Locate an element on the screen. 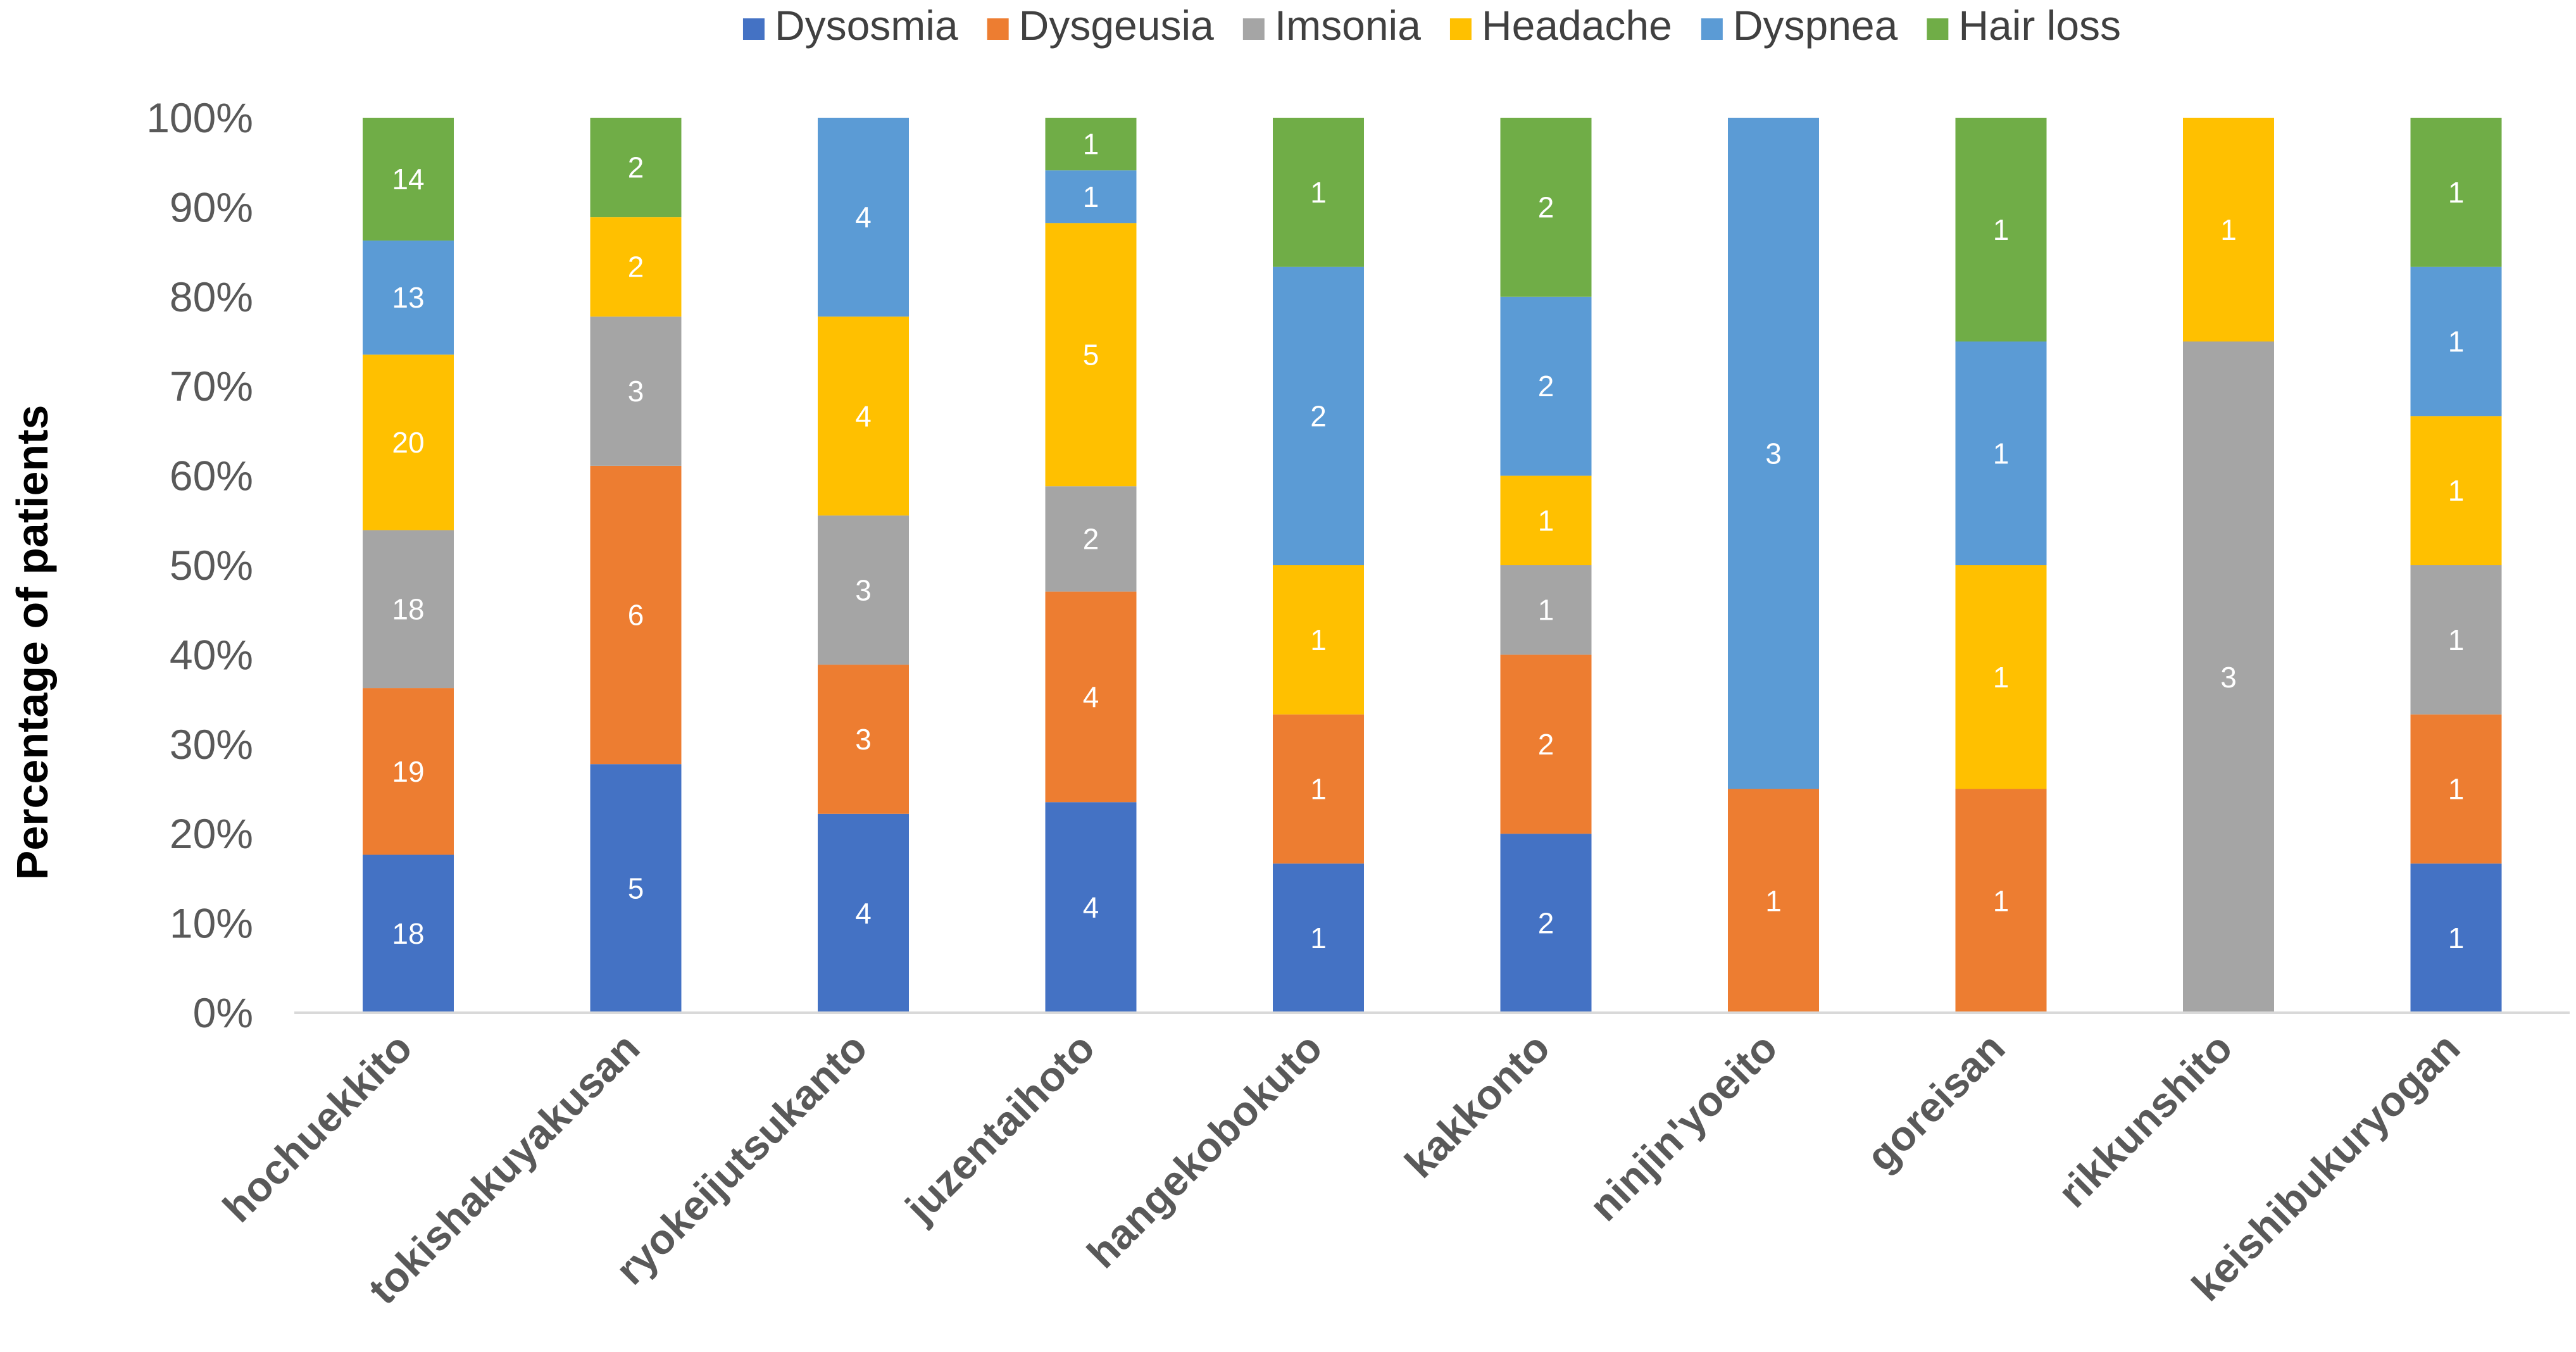 The image size is (2576, 1352). data-label: 5 is located at coordinates (1091, 354).